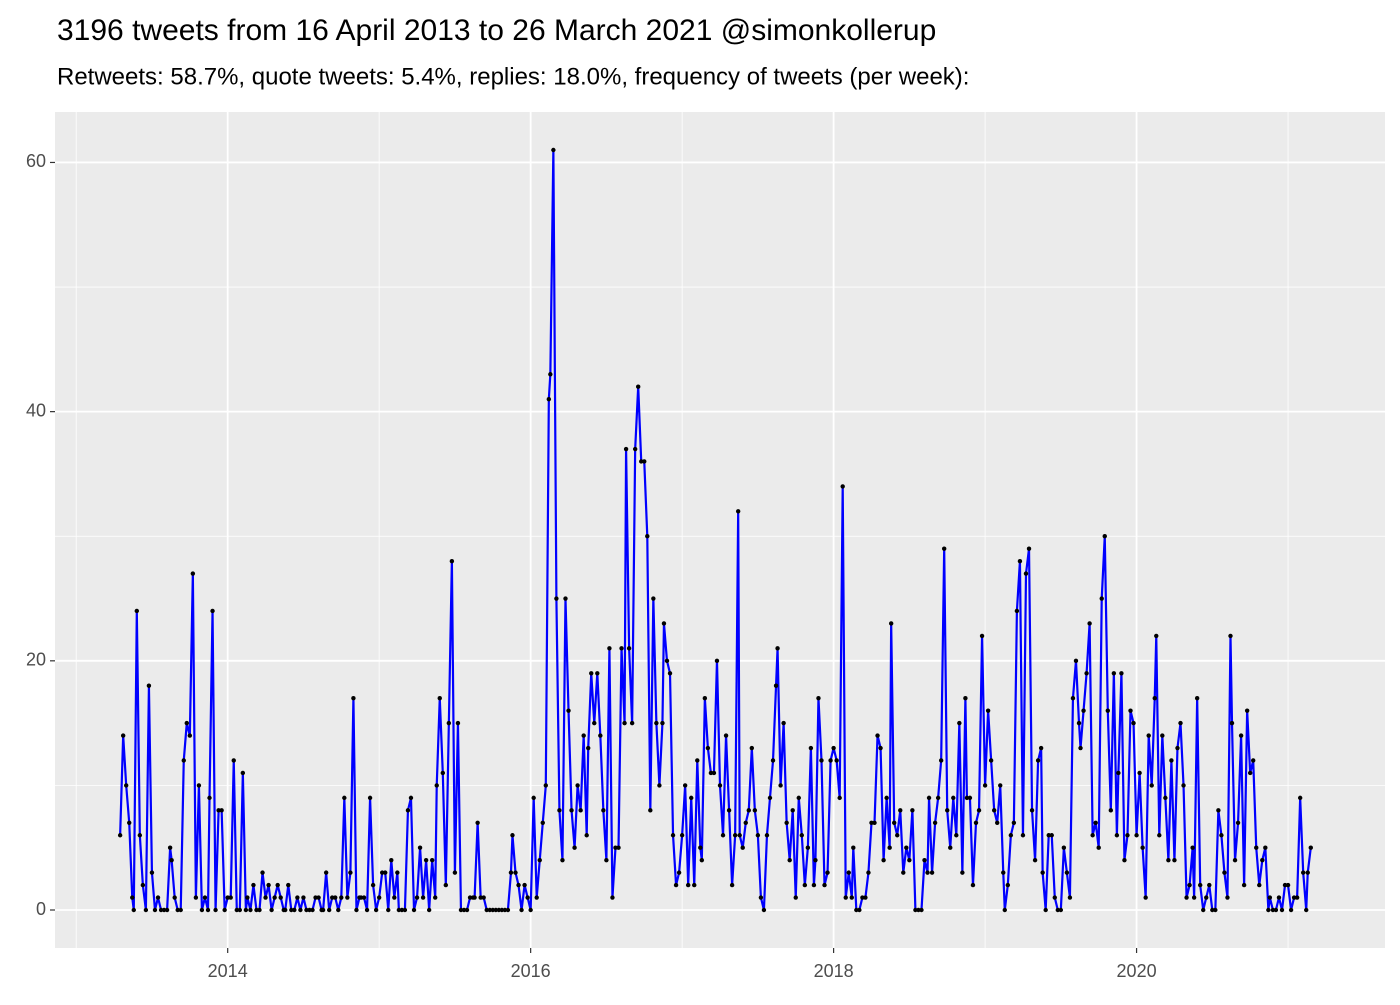 The height and width of the screenshot is (1005, 1400). What do you see at coordinates (1137, 971) in the screenshot?
I see `x-tick-label: 2020` at bounding box center [1137, 971].